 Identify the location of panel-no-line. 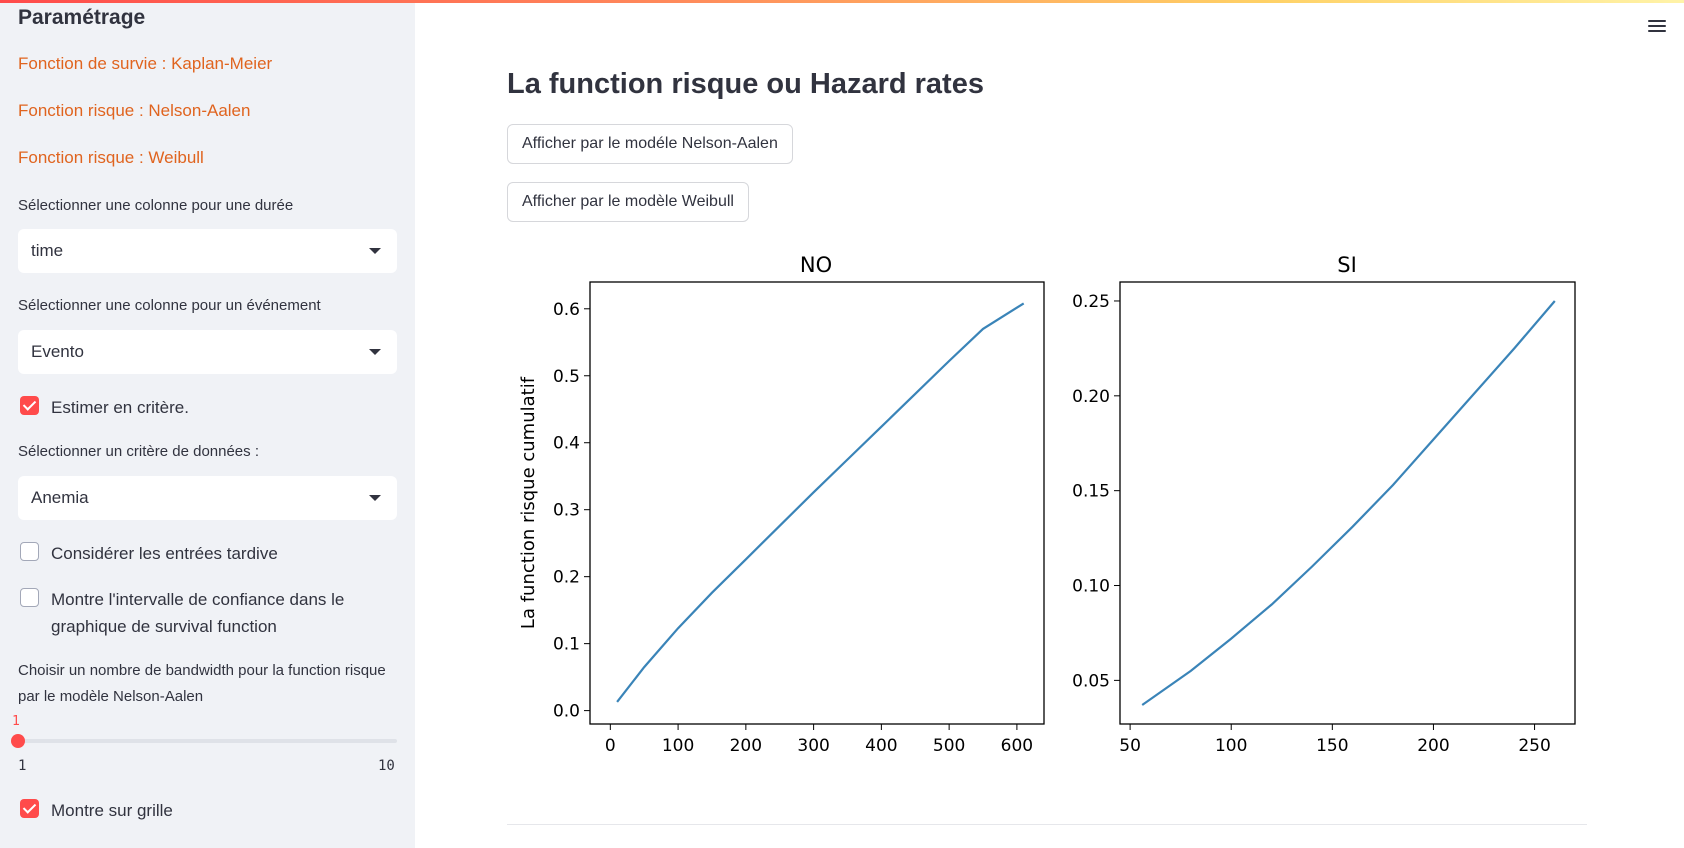
(820, 502).